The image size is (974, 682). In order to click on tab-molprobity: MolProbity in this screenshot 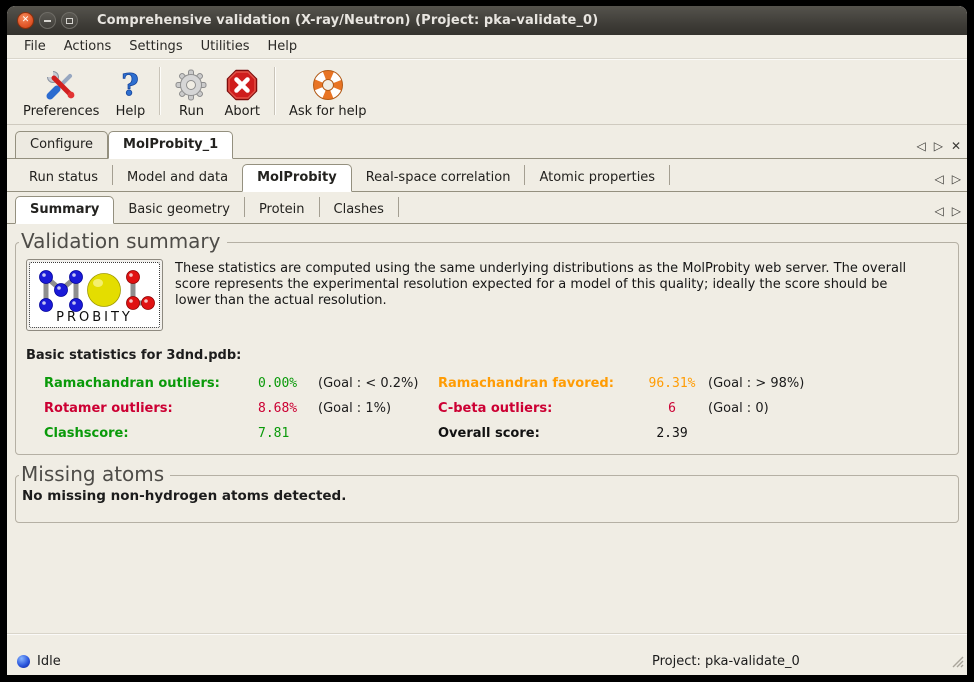, I will do `click(297, 178)`.